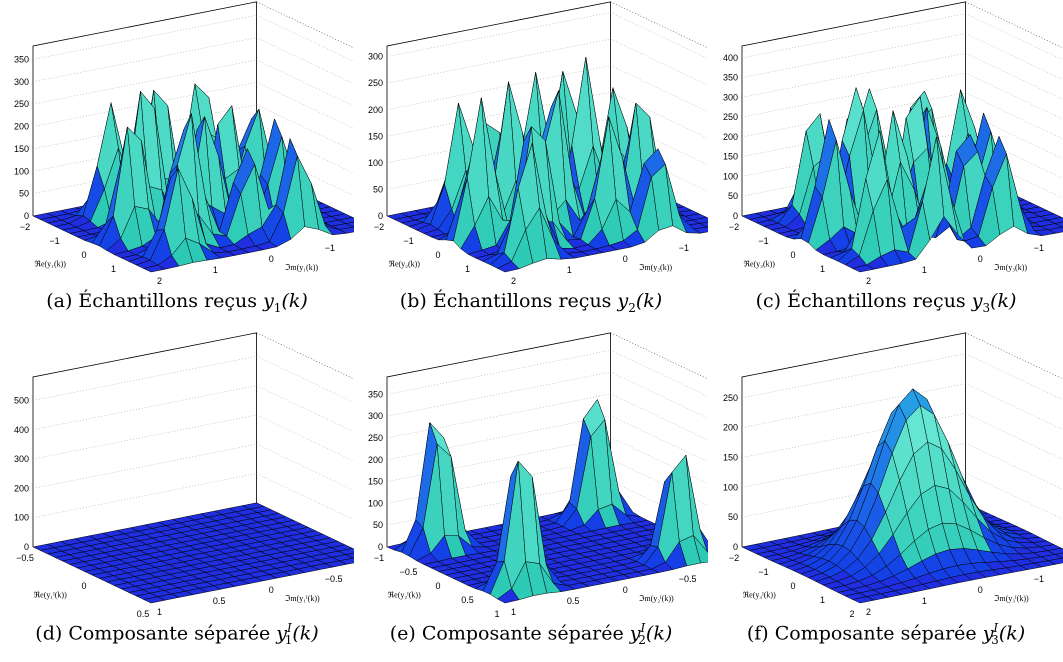 This screenshot has height=662, width=1063. What do you see at coordinates (656, 598) in the screenshot?
I see `y-axis-label: ℑm(y₂ᴵ(k))` at bounding box center [656, 598].